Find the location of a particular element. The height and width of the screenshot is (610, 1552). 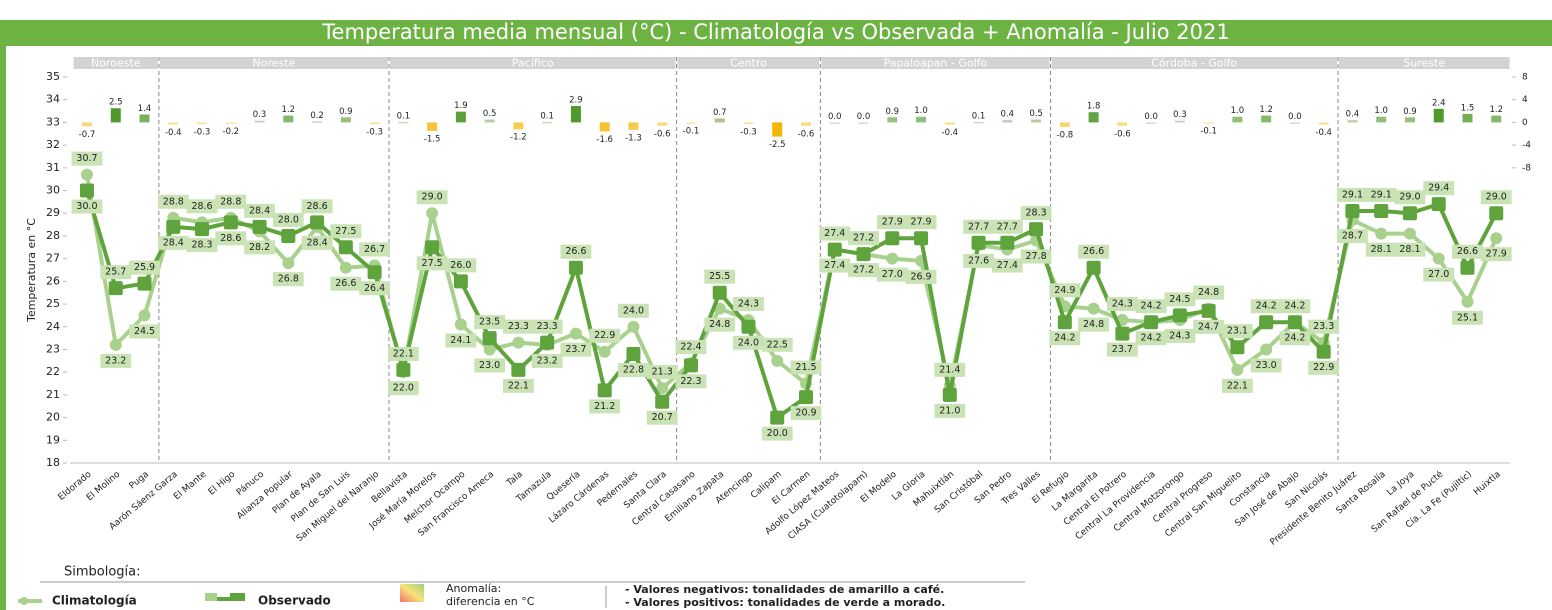

value-label: 23.7 is located at coordinates (575, 349).